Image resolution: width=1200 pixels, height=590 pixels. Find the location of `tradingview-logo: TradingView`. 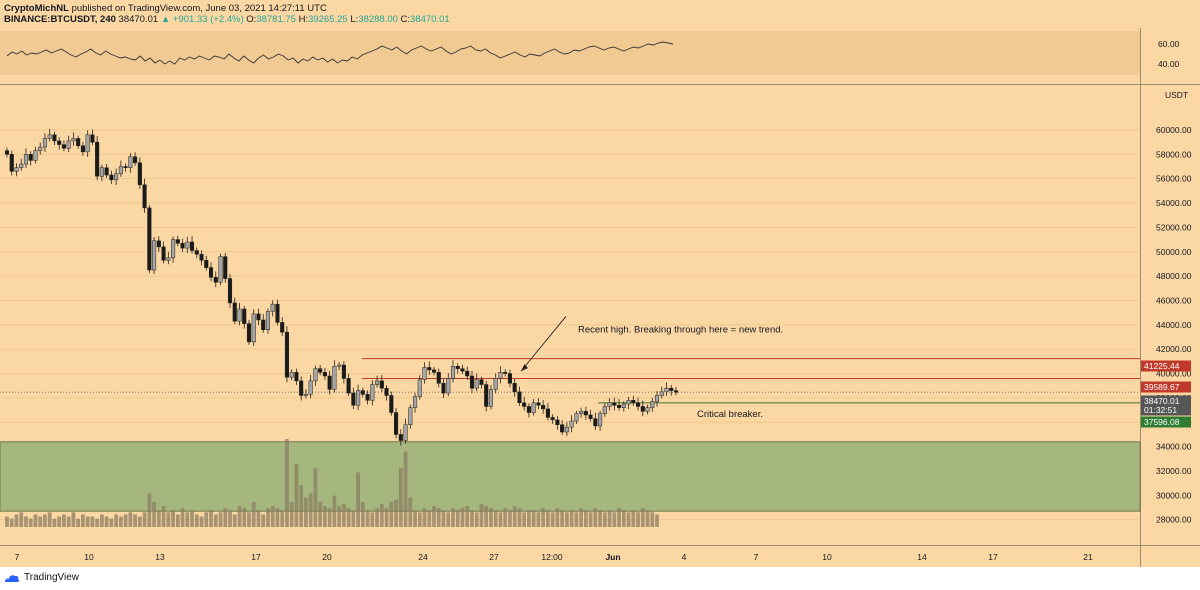

tradingview-logo: TradingView is located at coordinates (41, 577).